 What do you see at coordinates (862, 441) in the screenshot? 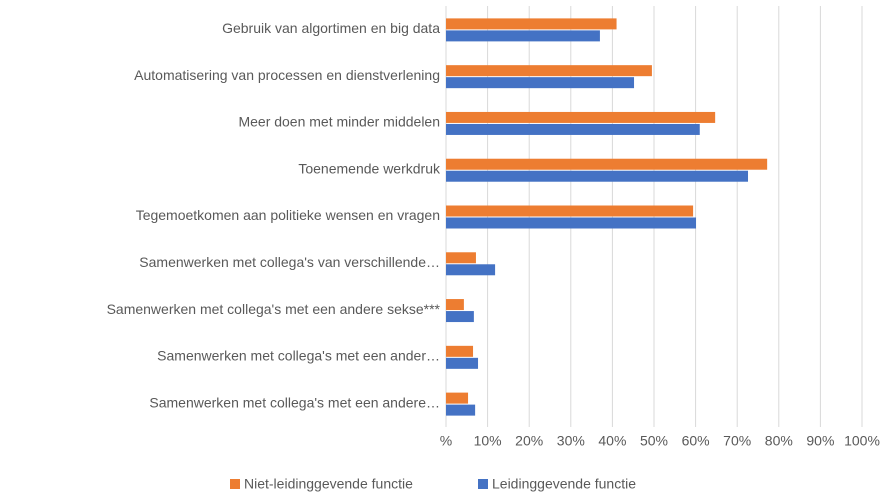
I see `x-tick-label: 100%` at bounding box center [862, 441].